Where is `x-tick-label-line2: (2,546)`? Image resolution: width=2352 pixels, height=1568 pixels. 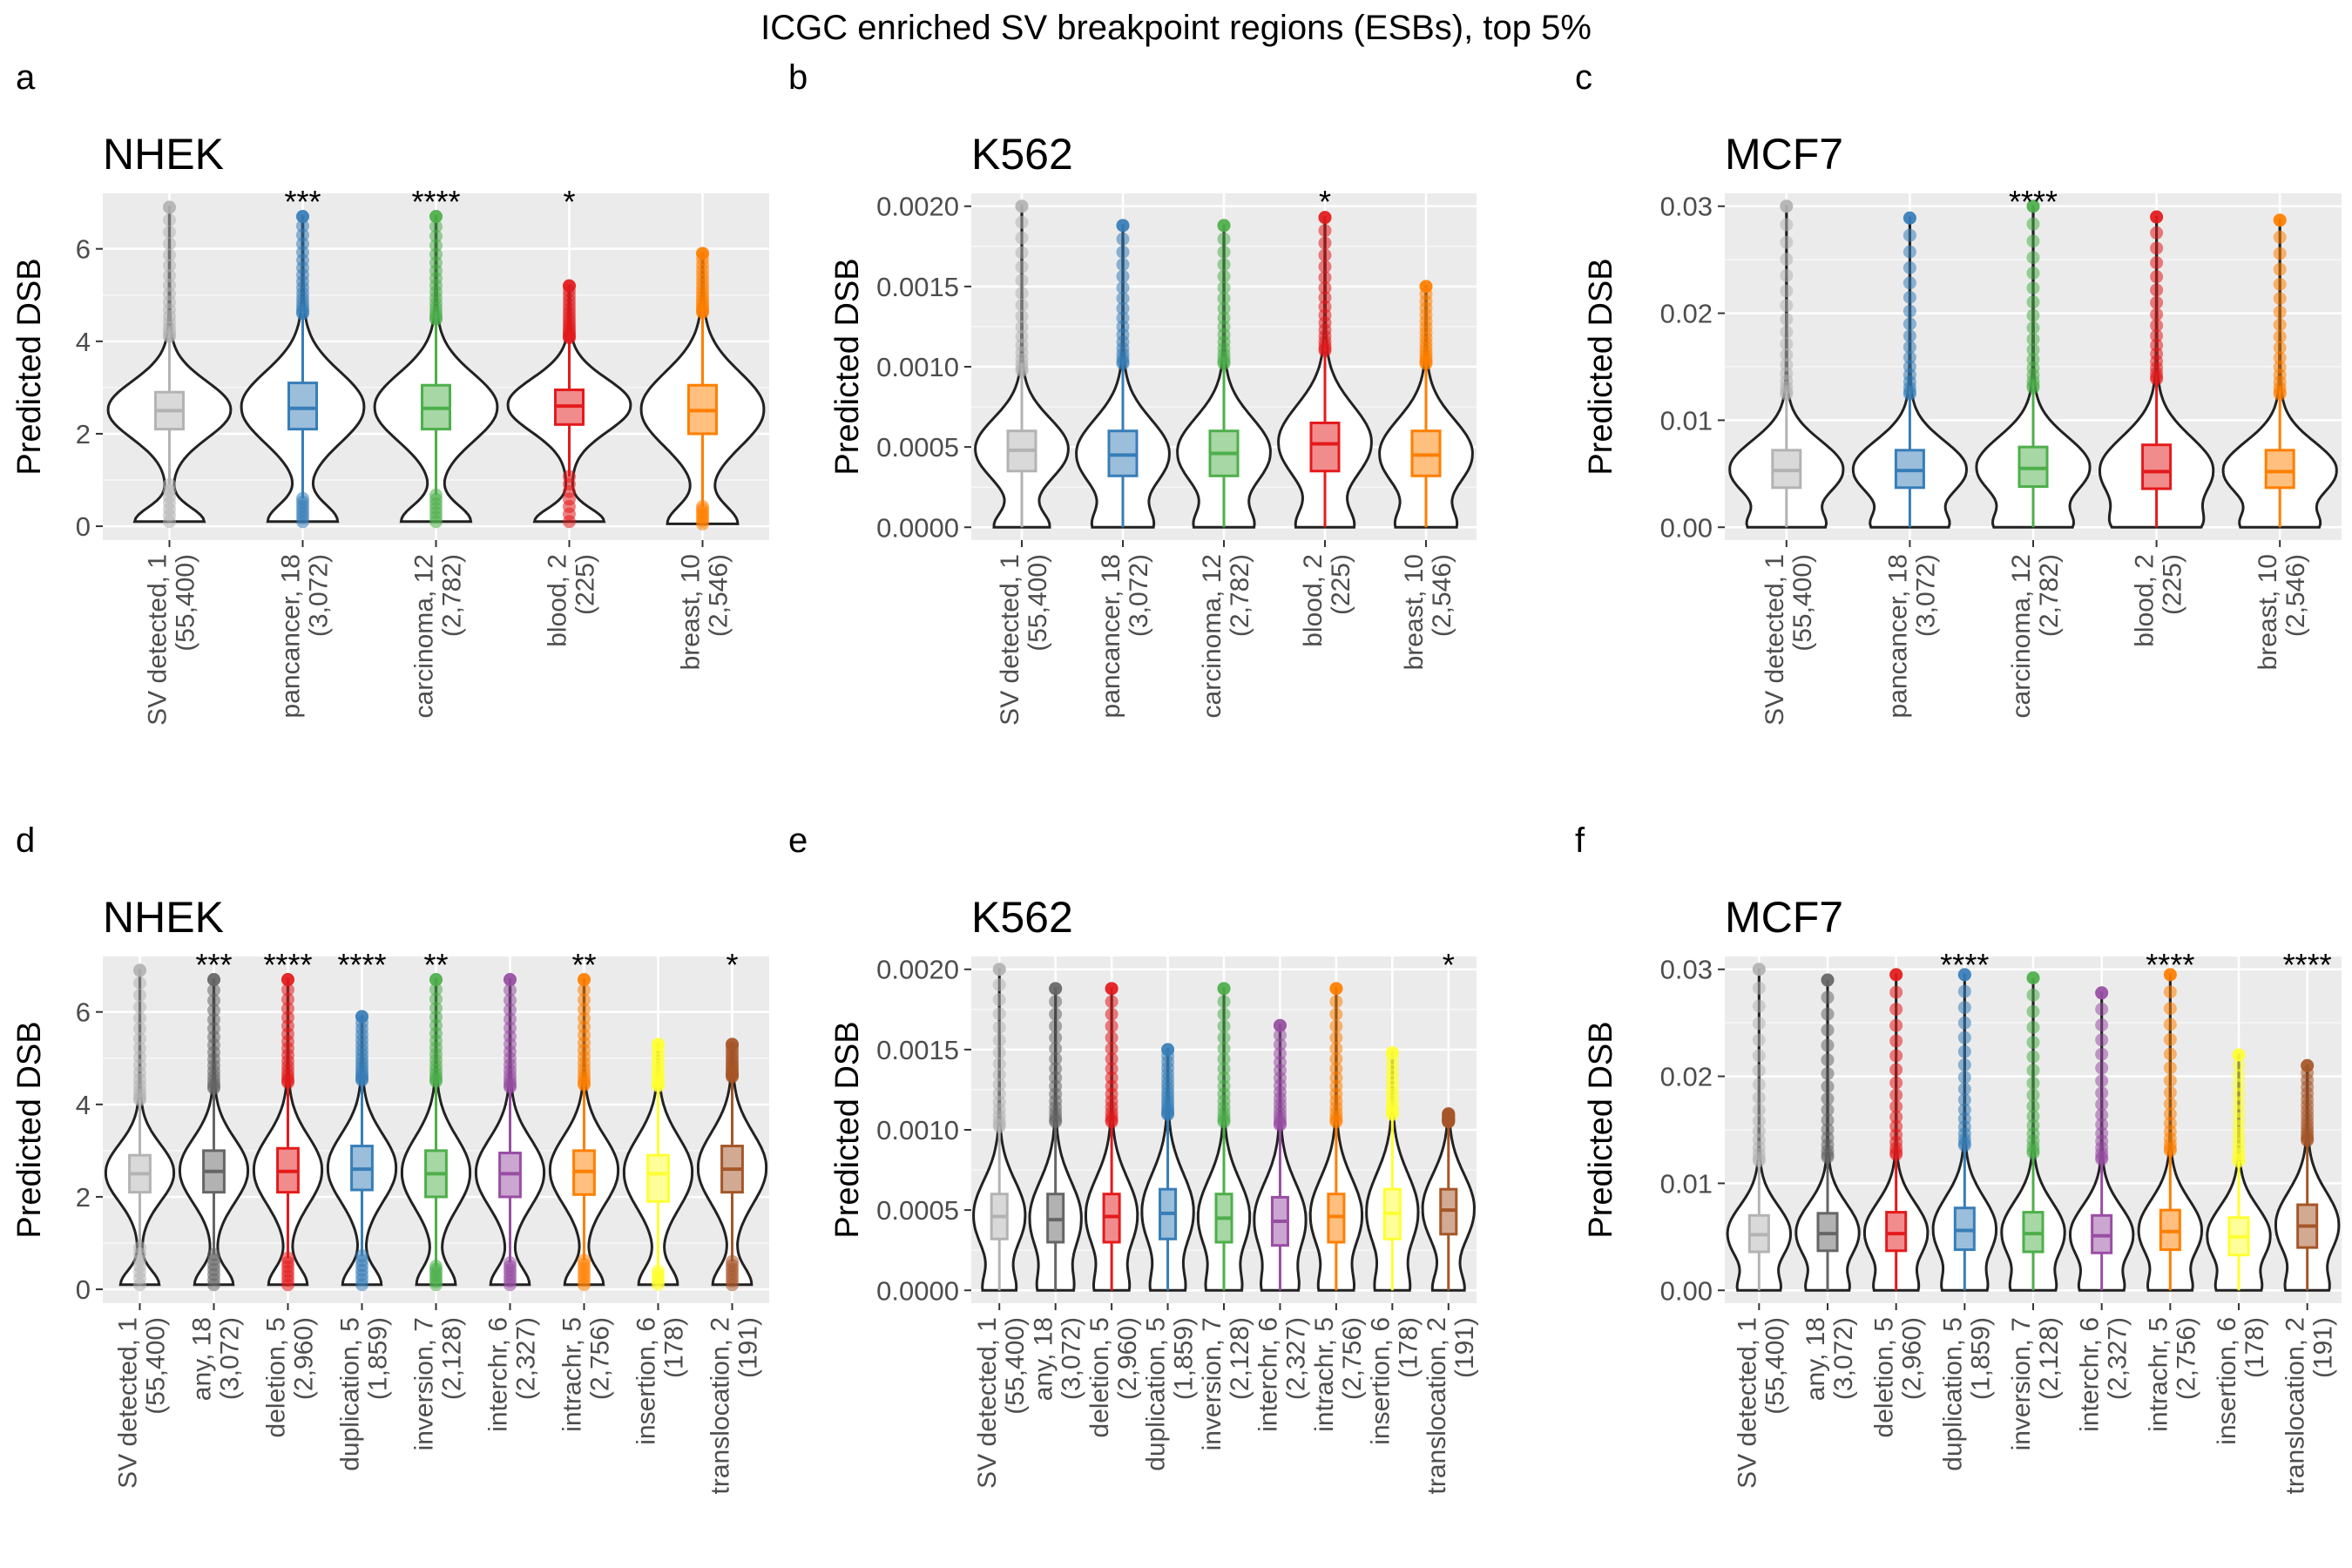
x-tick-label-line2: (2,546) is located at coordinates (719, 595).